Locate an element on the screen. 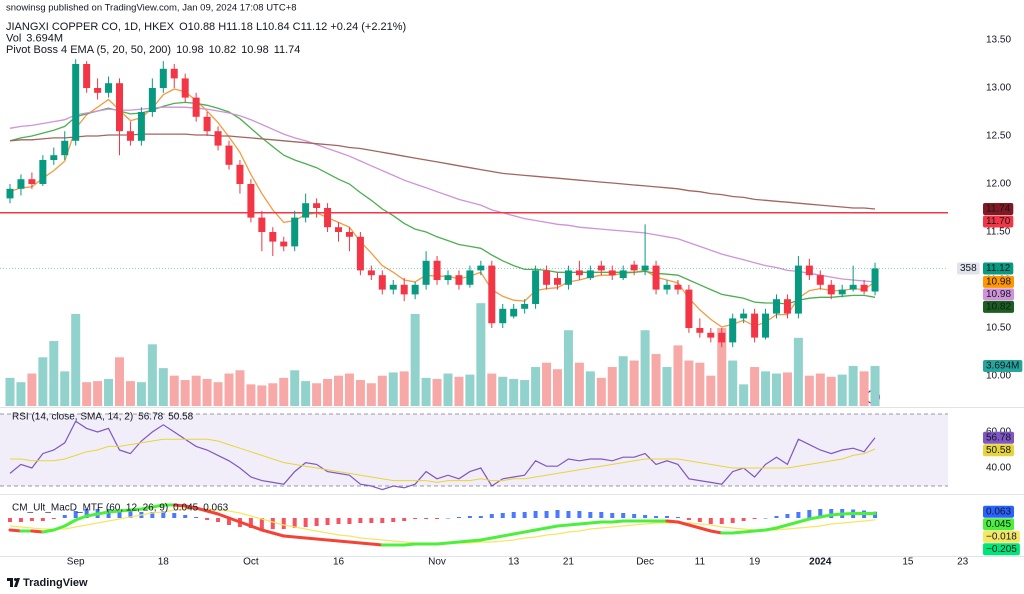  x-tick-label: 19 is located at coordinates (755, 562).